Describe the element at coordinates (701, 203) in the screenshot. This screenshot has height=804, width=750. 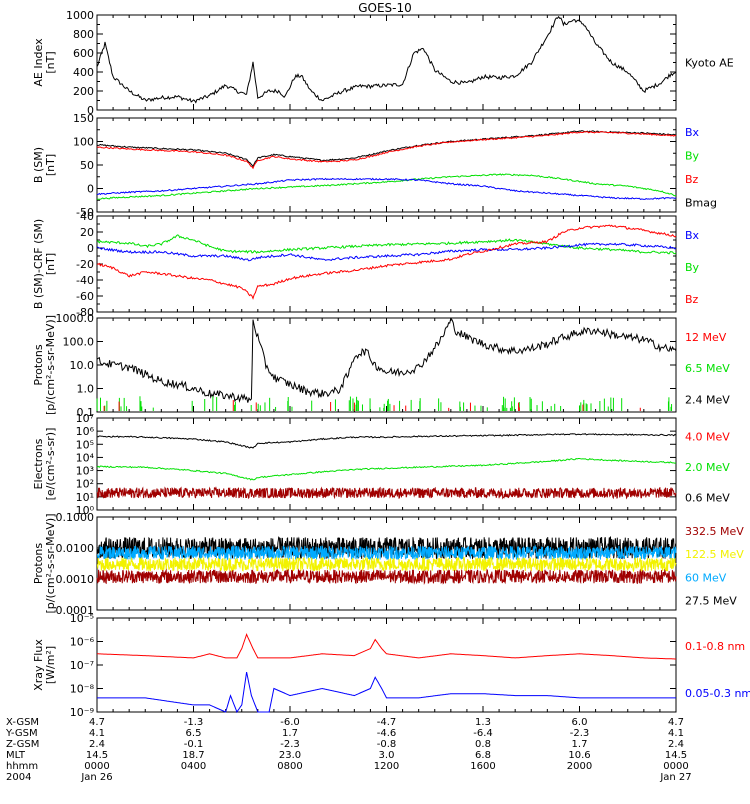
I see `legend-label: Bmag` at that location.